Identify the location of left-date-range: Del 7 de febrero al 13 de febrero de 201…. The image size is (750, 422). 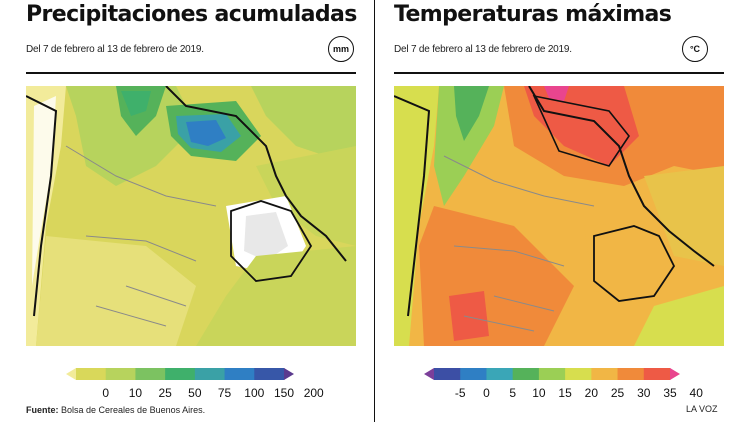
(115, 49).